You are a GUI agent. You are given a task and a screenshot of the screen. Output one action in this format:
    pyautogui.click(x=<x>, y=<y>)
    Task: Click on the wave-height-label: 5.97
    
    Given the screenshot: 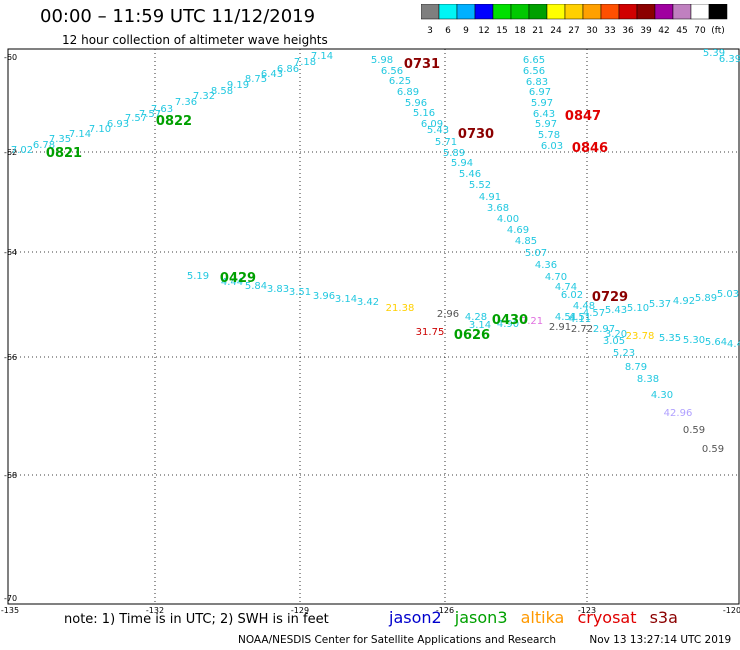 What is the action you would take?
    pyautogui.click(x=546, y=124)
    